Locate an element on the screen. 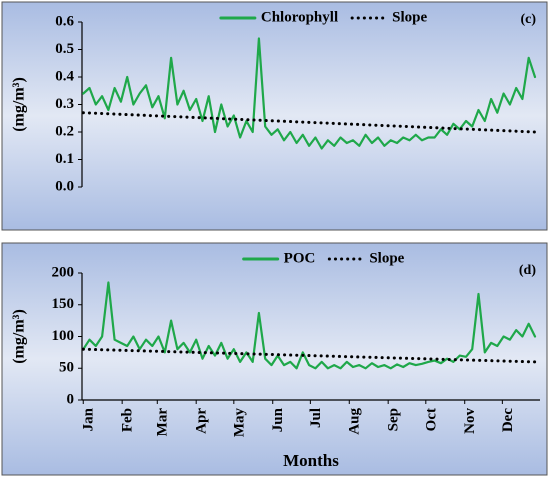 The image size is (550, 477). x-tick-label: Sep is located at coordinates (394, 419).